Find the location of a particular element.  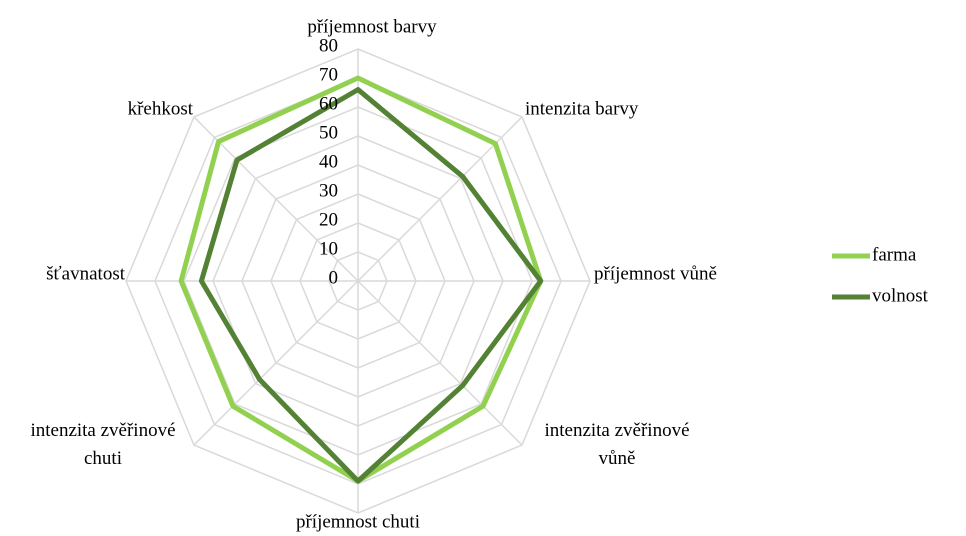

legend-label: farma is located at coordinates (894, 254).